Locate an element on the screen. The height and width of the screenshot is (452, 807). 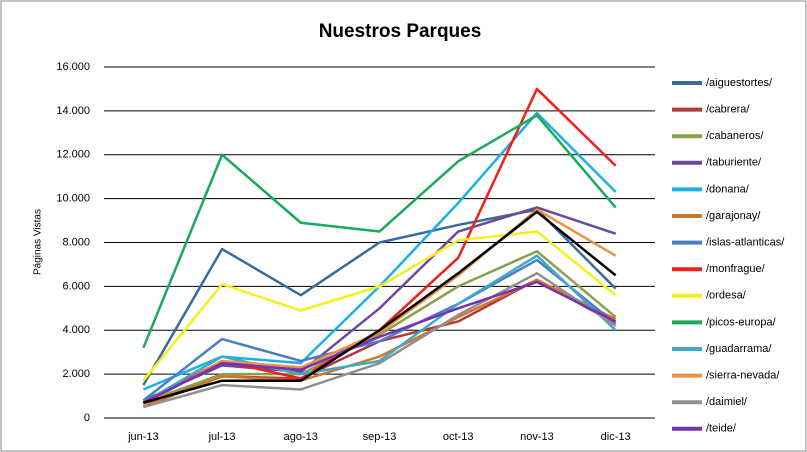
legend-label: /cabaneros/ is located at coordinates (735, 136).